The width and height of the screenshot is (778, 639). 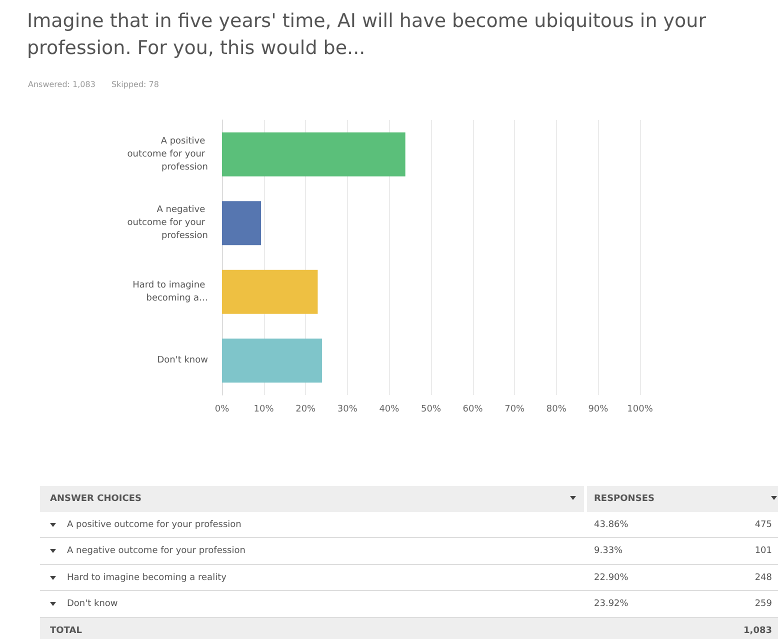 What do you see at coordinates (611, 604) in the screenshot?
I see `text: 23.92%` at bounding box center [611, 604].